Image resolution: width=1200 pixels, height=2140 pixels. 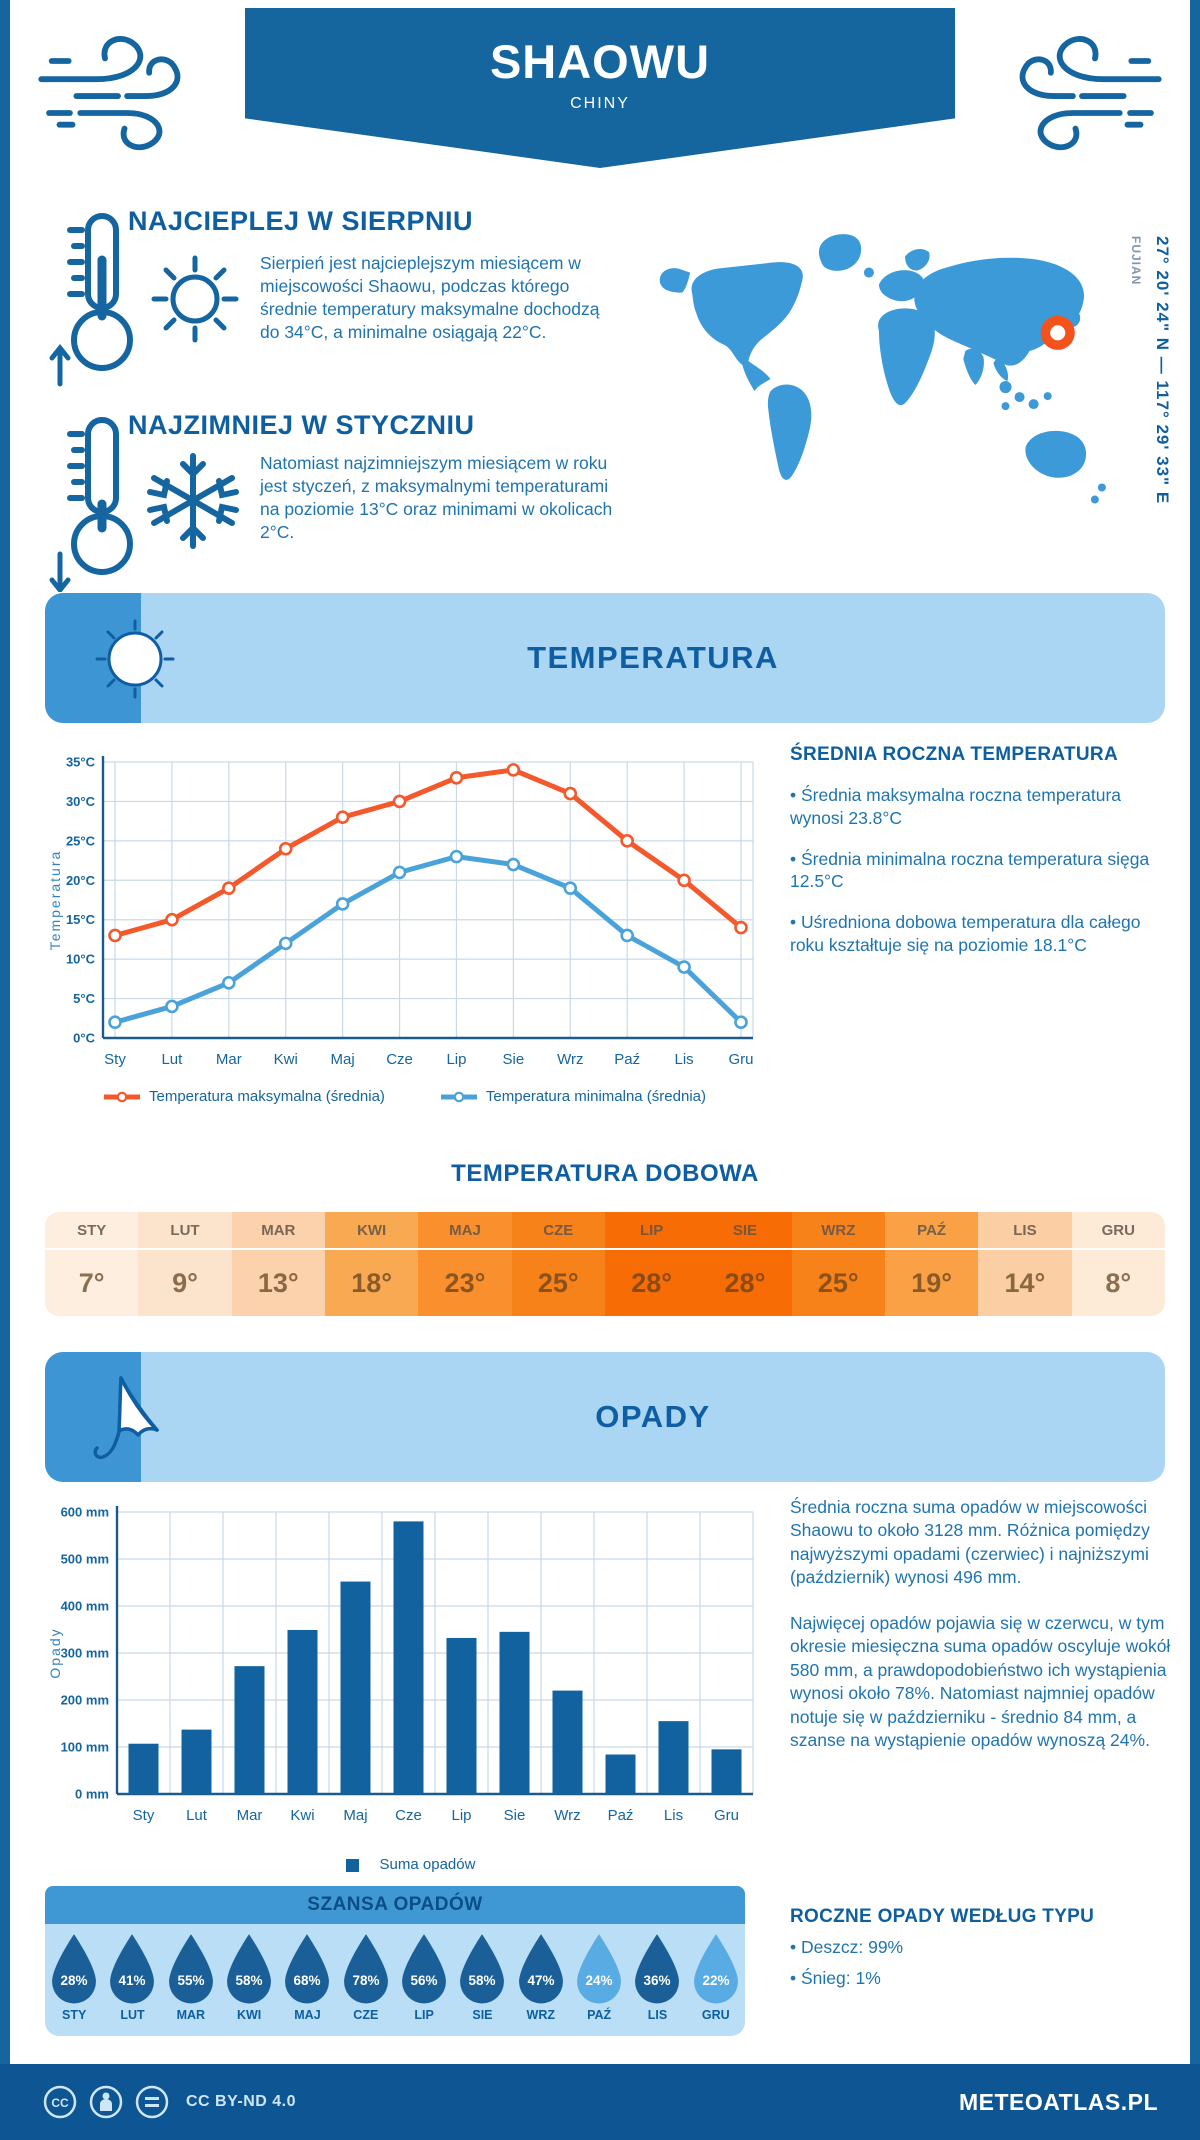 What do you see at coordinates (595, 1096) in the screenshot?
I see `legend-label: Temperatura minimalna (średnia)` at bounding box center [595, 1096].